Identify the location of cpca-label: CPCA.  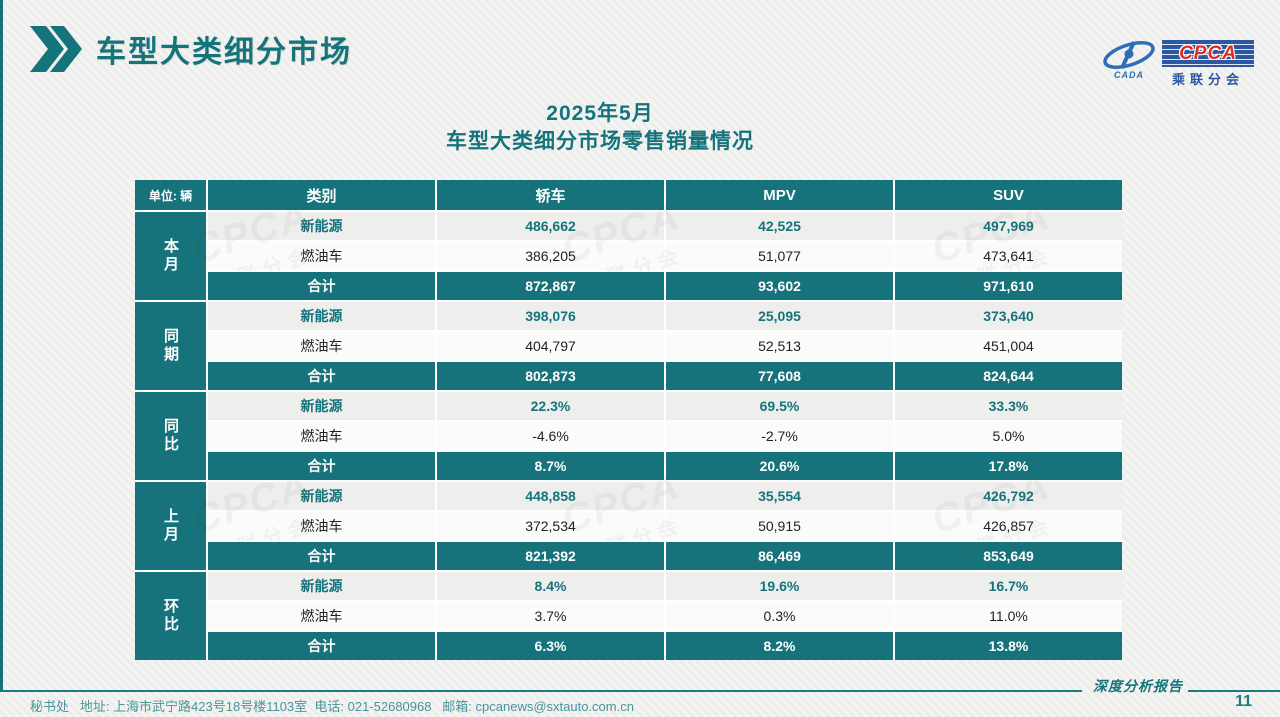
(1208, 53).